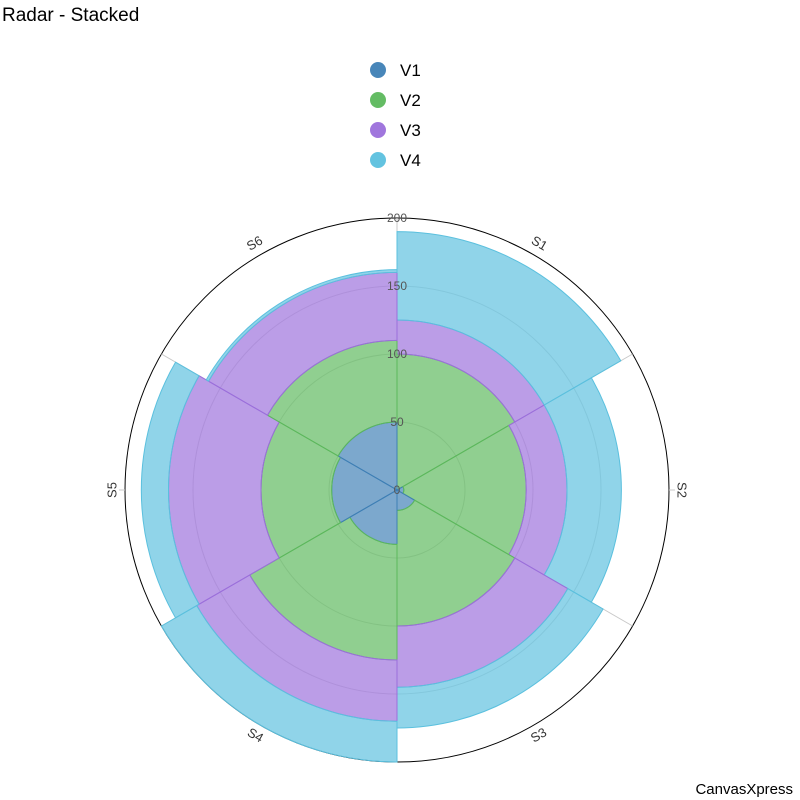 Image resolution: width=800 pixels, height=800 pixels. Describe the element at coordinates (254, 243) in the screenshot. I see `category-label-s6: S6` at that location.